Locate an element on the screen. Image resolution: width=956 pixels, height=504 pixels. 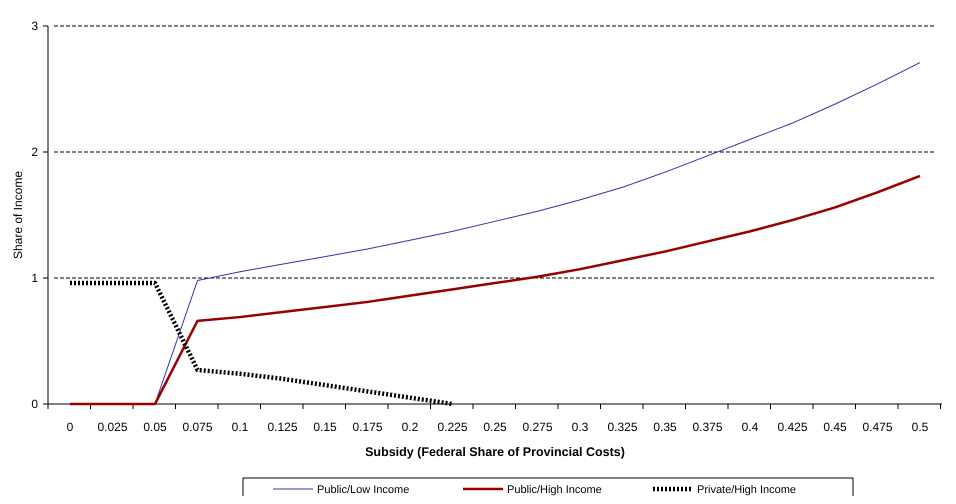
y-axis-title: Share of Income is located at coordinates (18, 215).